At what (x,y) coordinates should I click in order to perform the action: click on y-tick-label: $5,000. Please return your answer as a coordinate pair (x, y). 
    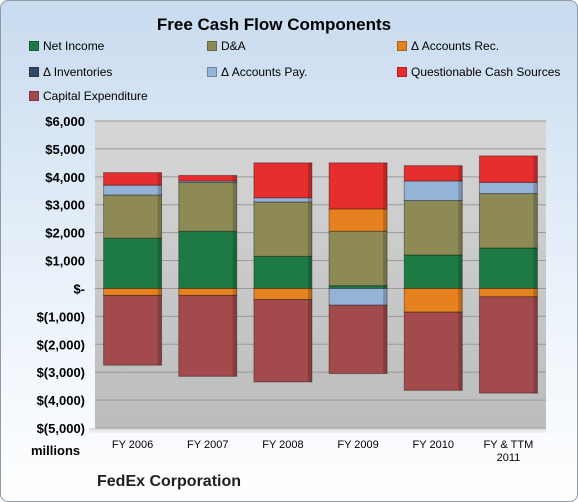
    Looking at the image, I should click on (65, 149).